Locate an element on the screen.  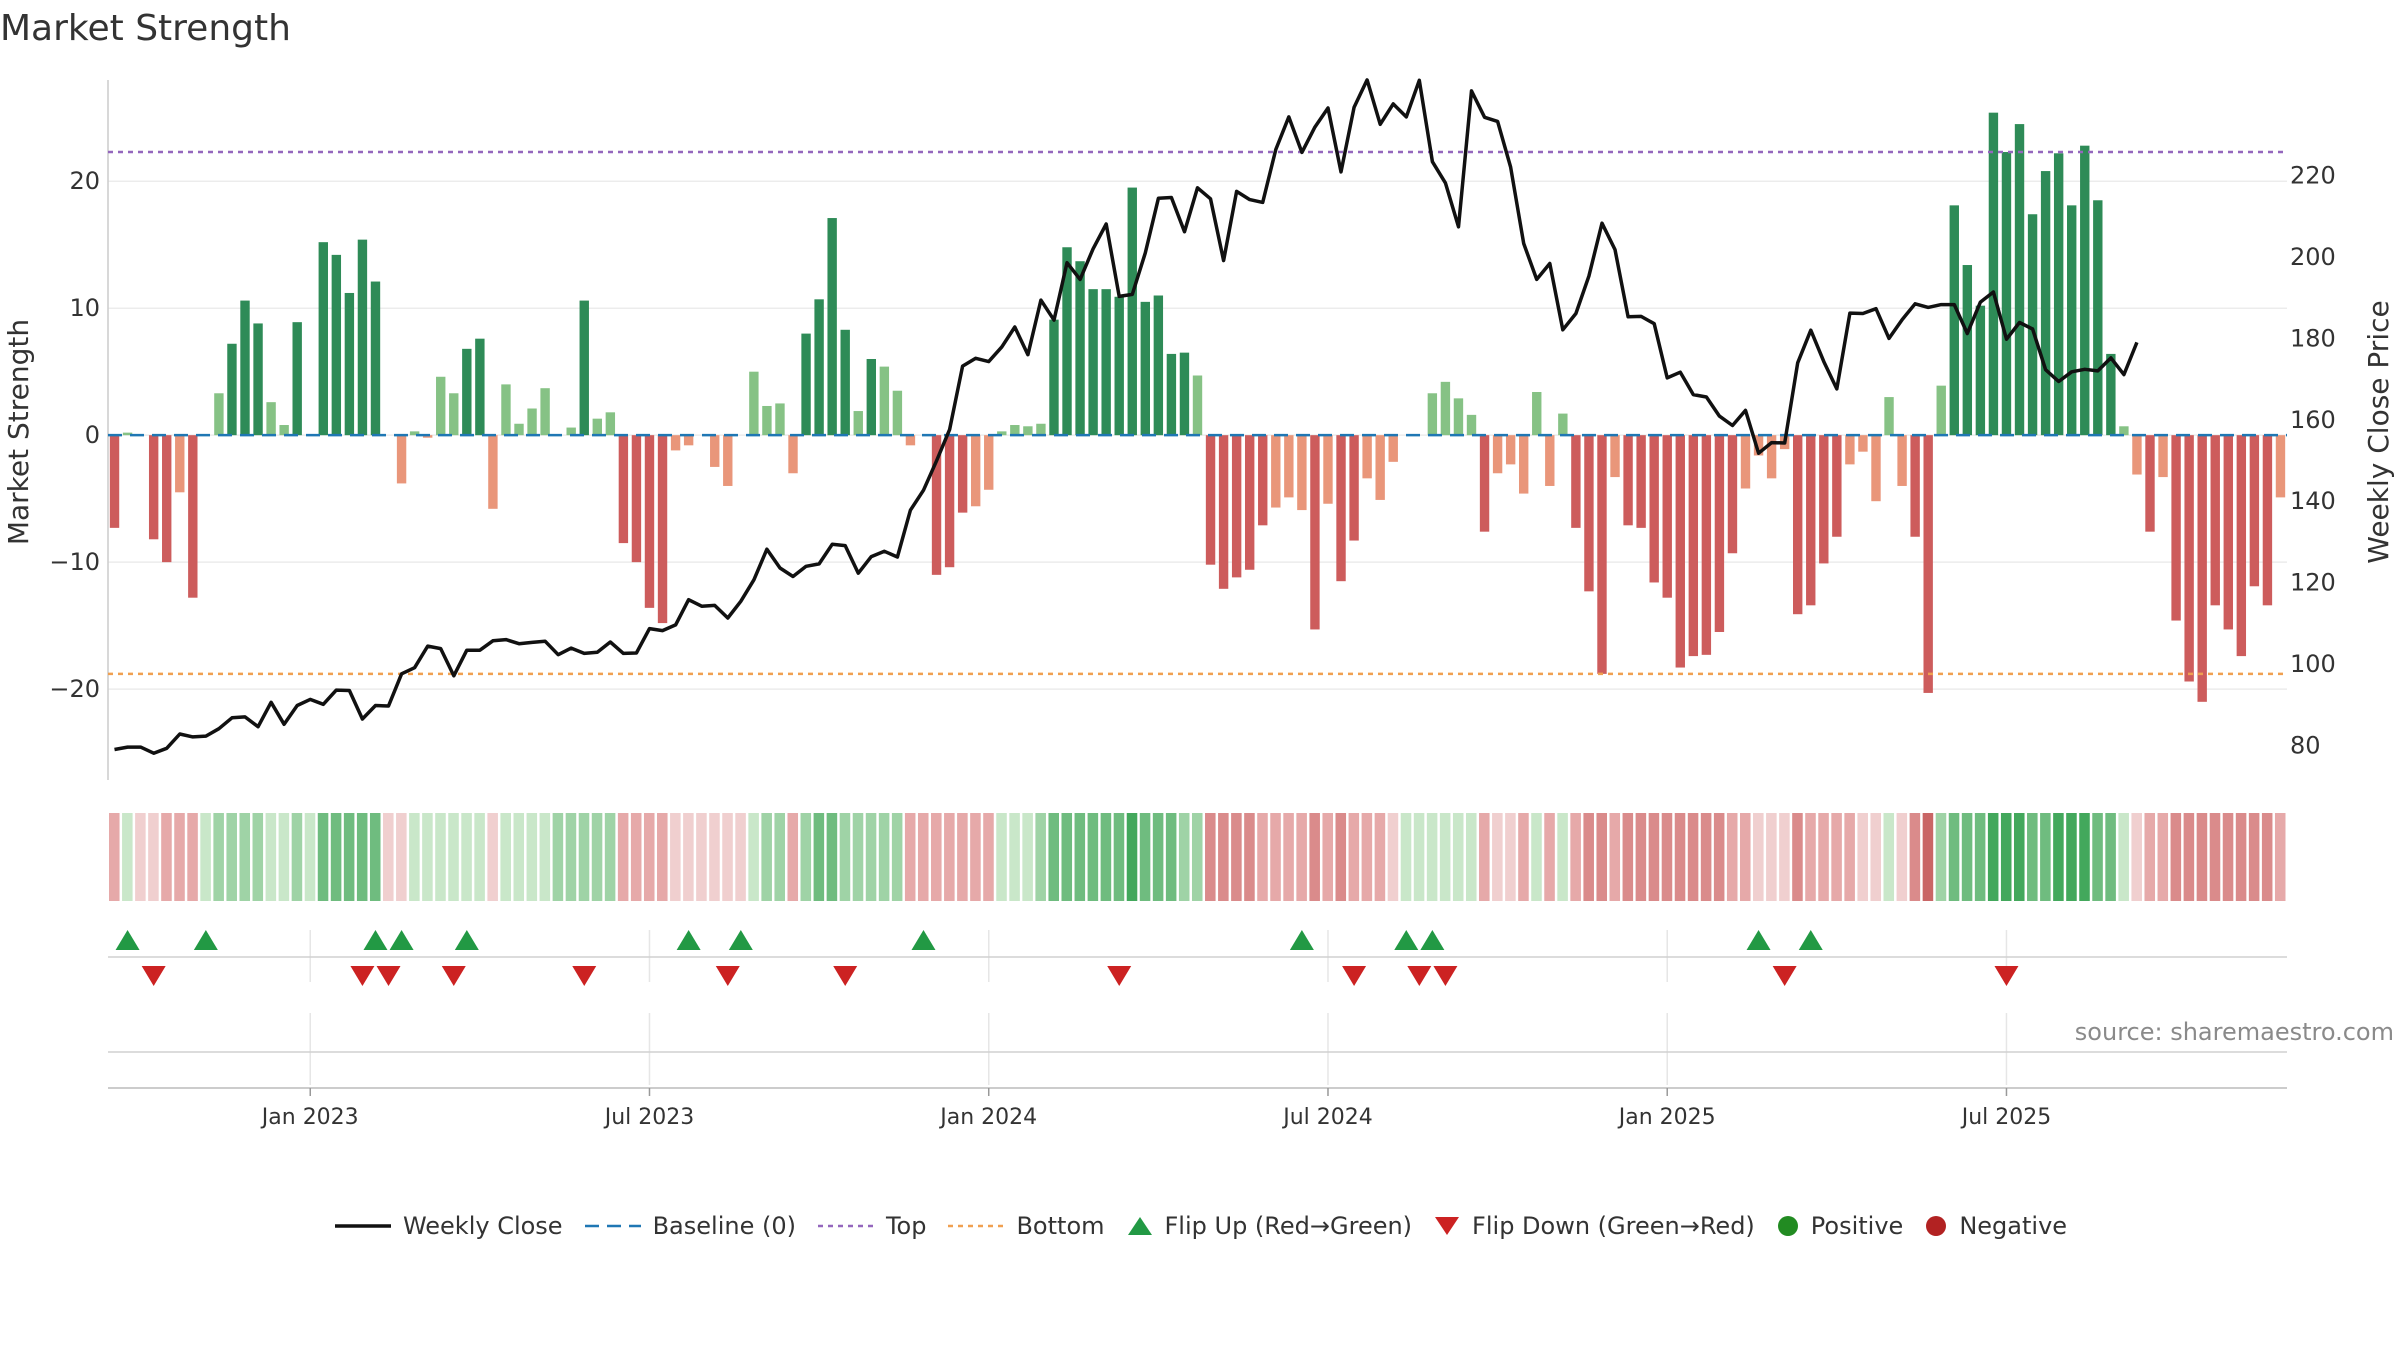
legend-item-negative: Negative is located at coordinates (1995, 1226).